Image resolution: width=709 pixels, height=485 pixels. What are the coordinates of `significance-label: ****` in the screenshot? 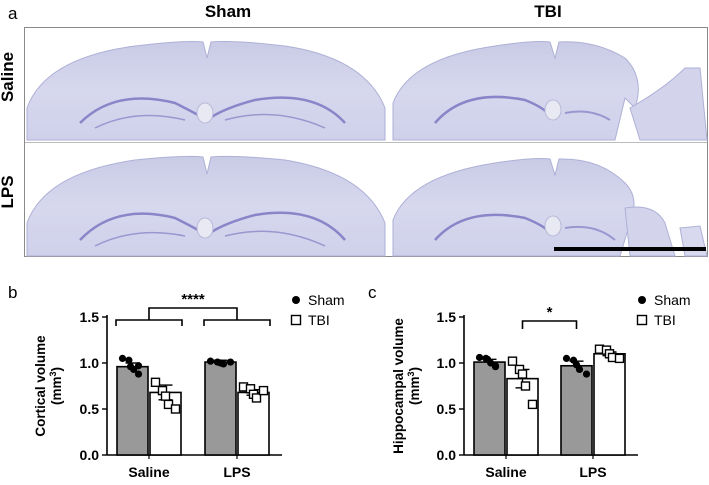 It's located at (193, 299).